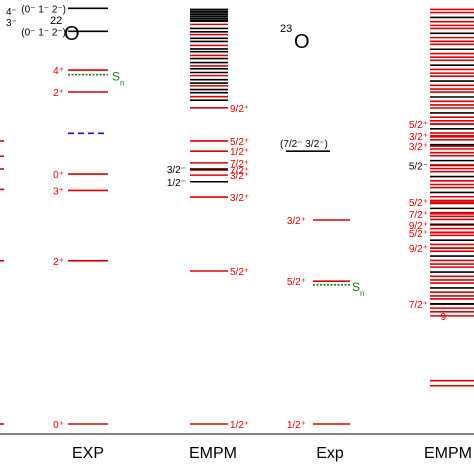 The height and width of the screenshot is (474, 474). Describe the element at coordinates (418, 137) in the screenshot. I see `jp-label-o23-empm-8: 3/2⁺` at that location.